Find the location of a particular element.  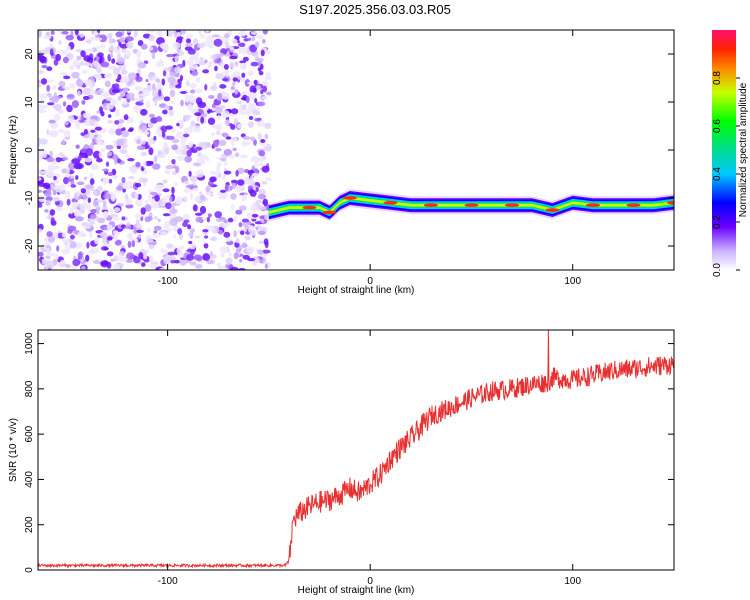

y-tick-label: 20 is located at coordinates (29, 54).